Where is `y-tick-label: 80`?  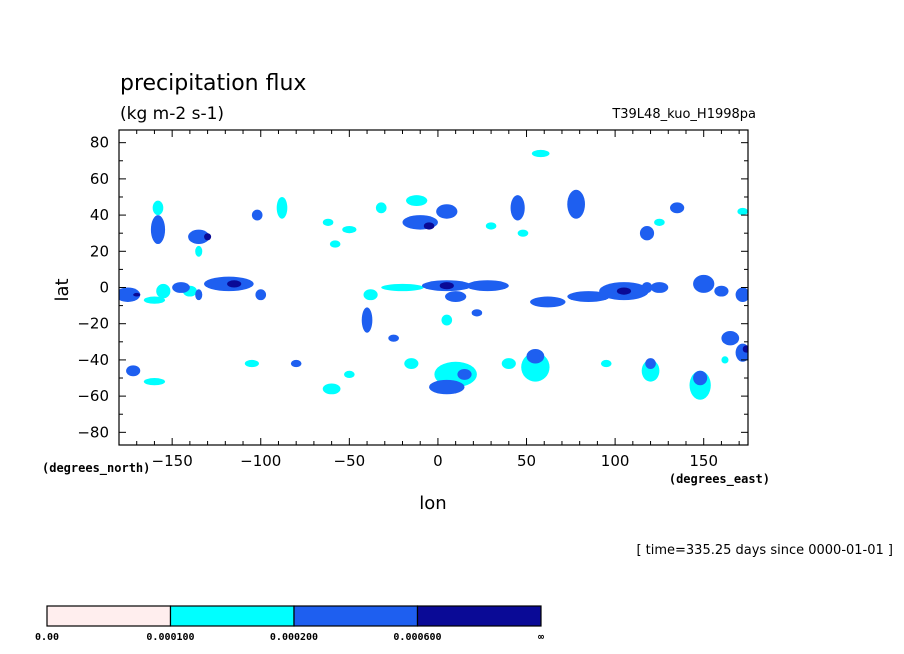
y-tick-label: 80 is located at coordinates (99, 143).